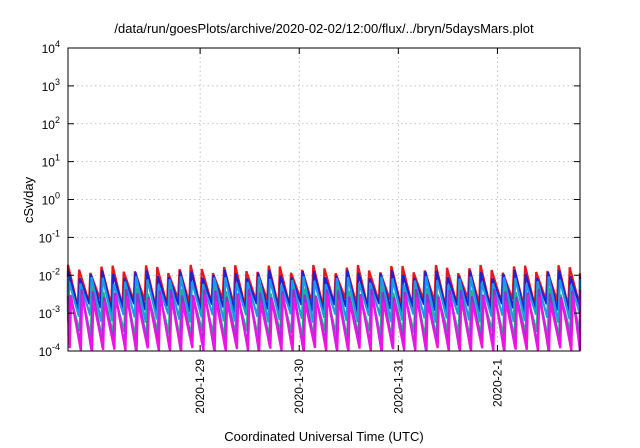 This screenshot has height=448, width=640. Describe the element at coordinates (348, 386) in the screenshot. I see `x-tick-labels: 2020-1-29 2020-1-30 2020-1-31 2020-2-1` at that location.